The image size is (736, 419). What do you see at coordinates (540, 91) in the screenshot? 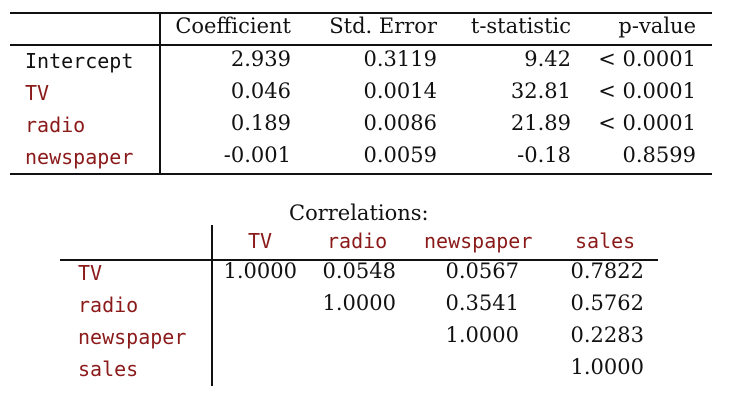
I see `cell-t-statistic: 32.81` at bounding box center [540, 91].